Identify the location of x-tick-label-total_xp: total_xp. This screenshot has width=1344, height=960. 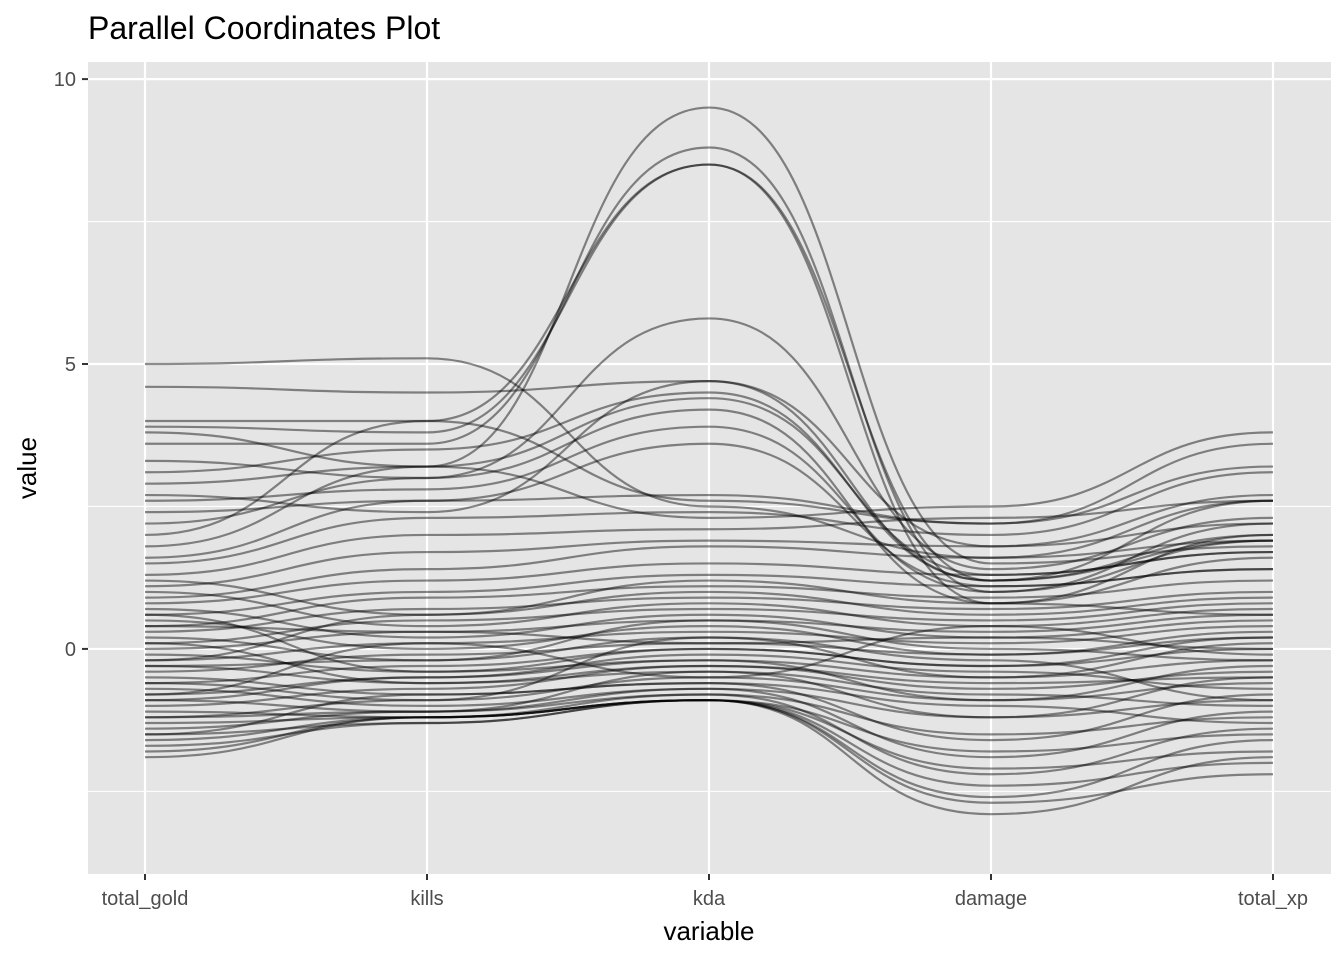
(1273, 899).